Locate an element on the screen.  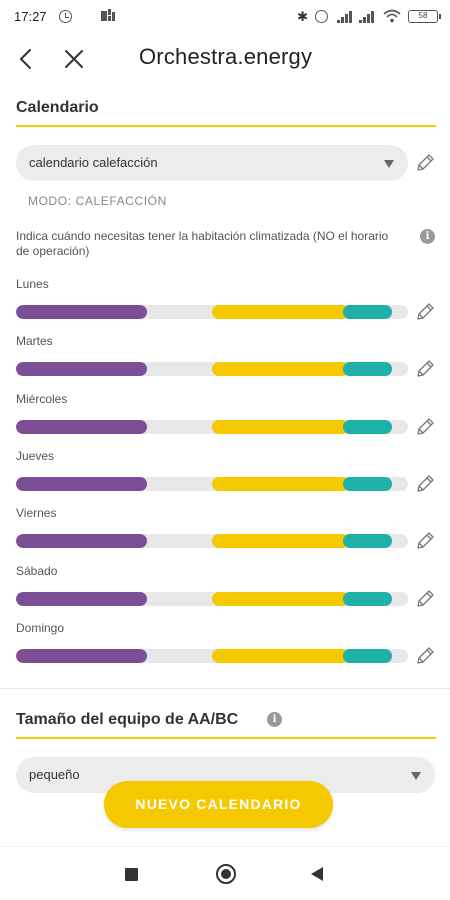
equipment-size-value: pequeño is located at coordinates (54, 774).